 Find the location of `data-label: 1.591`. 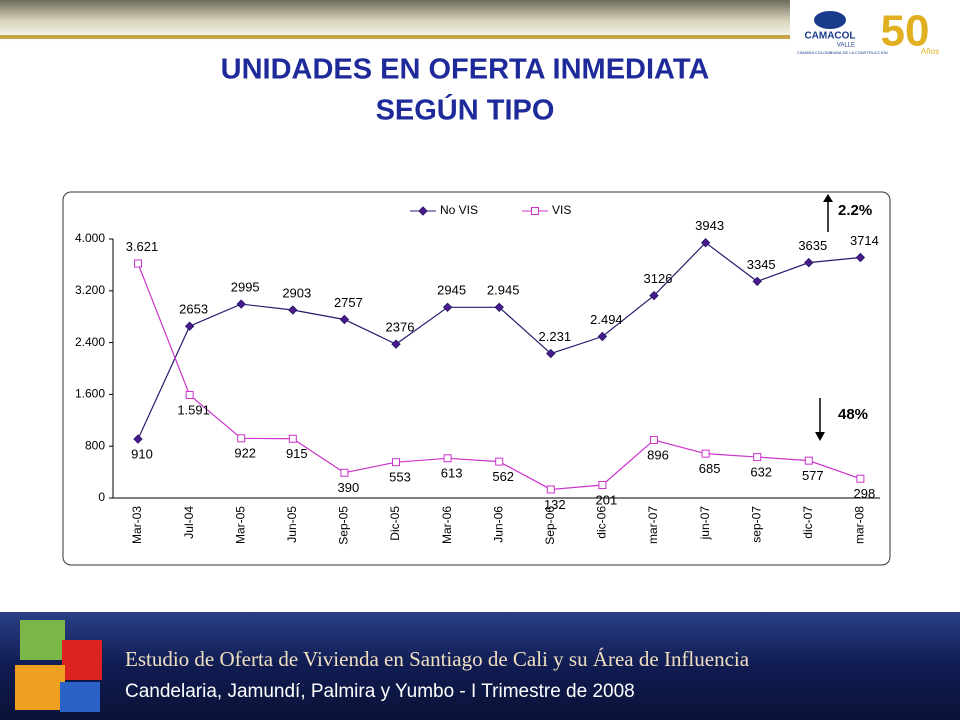

data-label: 1.591 is located at coordinates (193, 409).